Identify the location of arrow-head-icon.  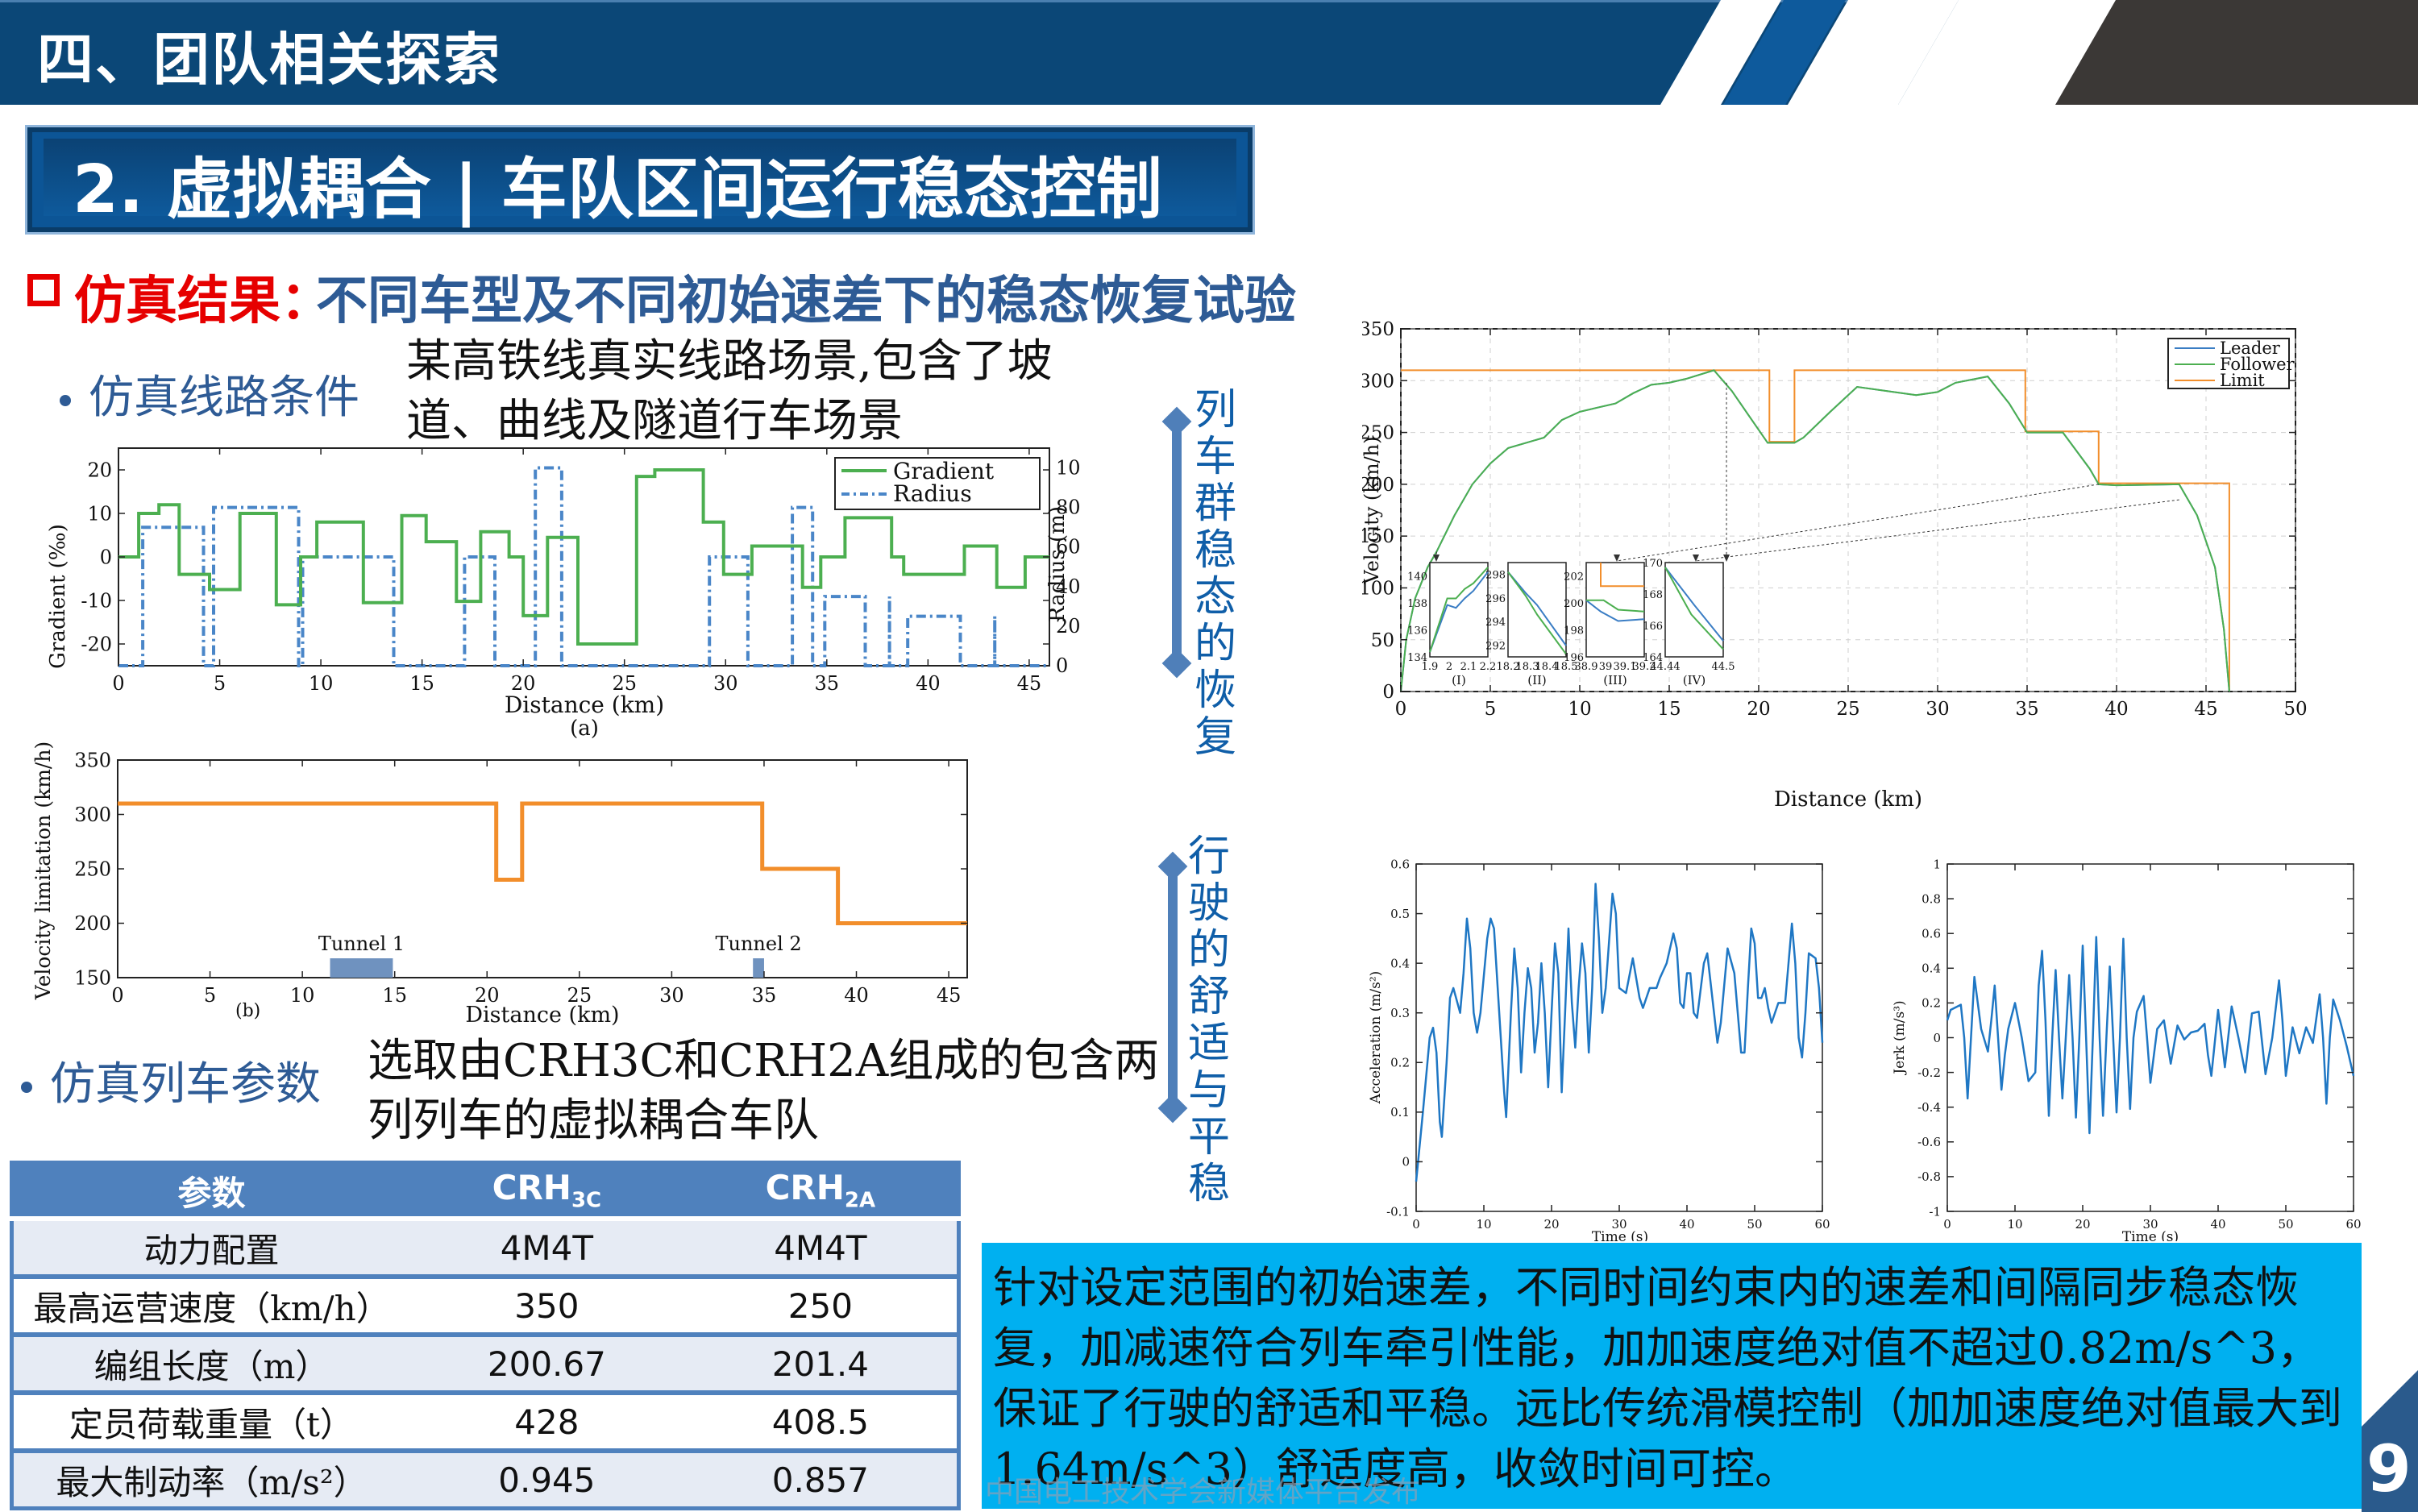
(1176, 663).